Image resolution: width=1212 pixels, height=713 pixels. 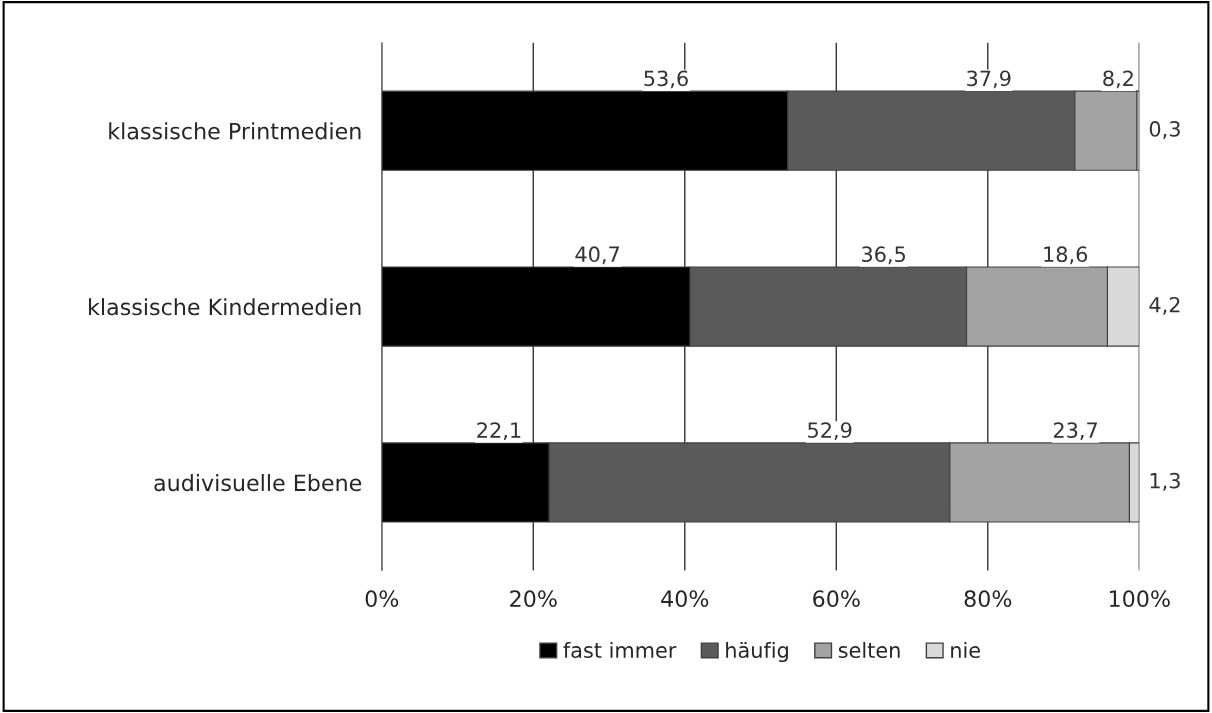 I want to click on legend-label: nie, so click(x=965, y=650).